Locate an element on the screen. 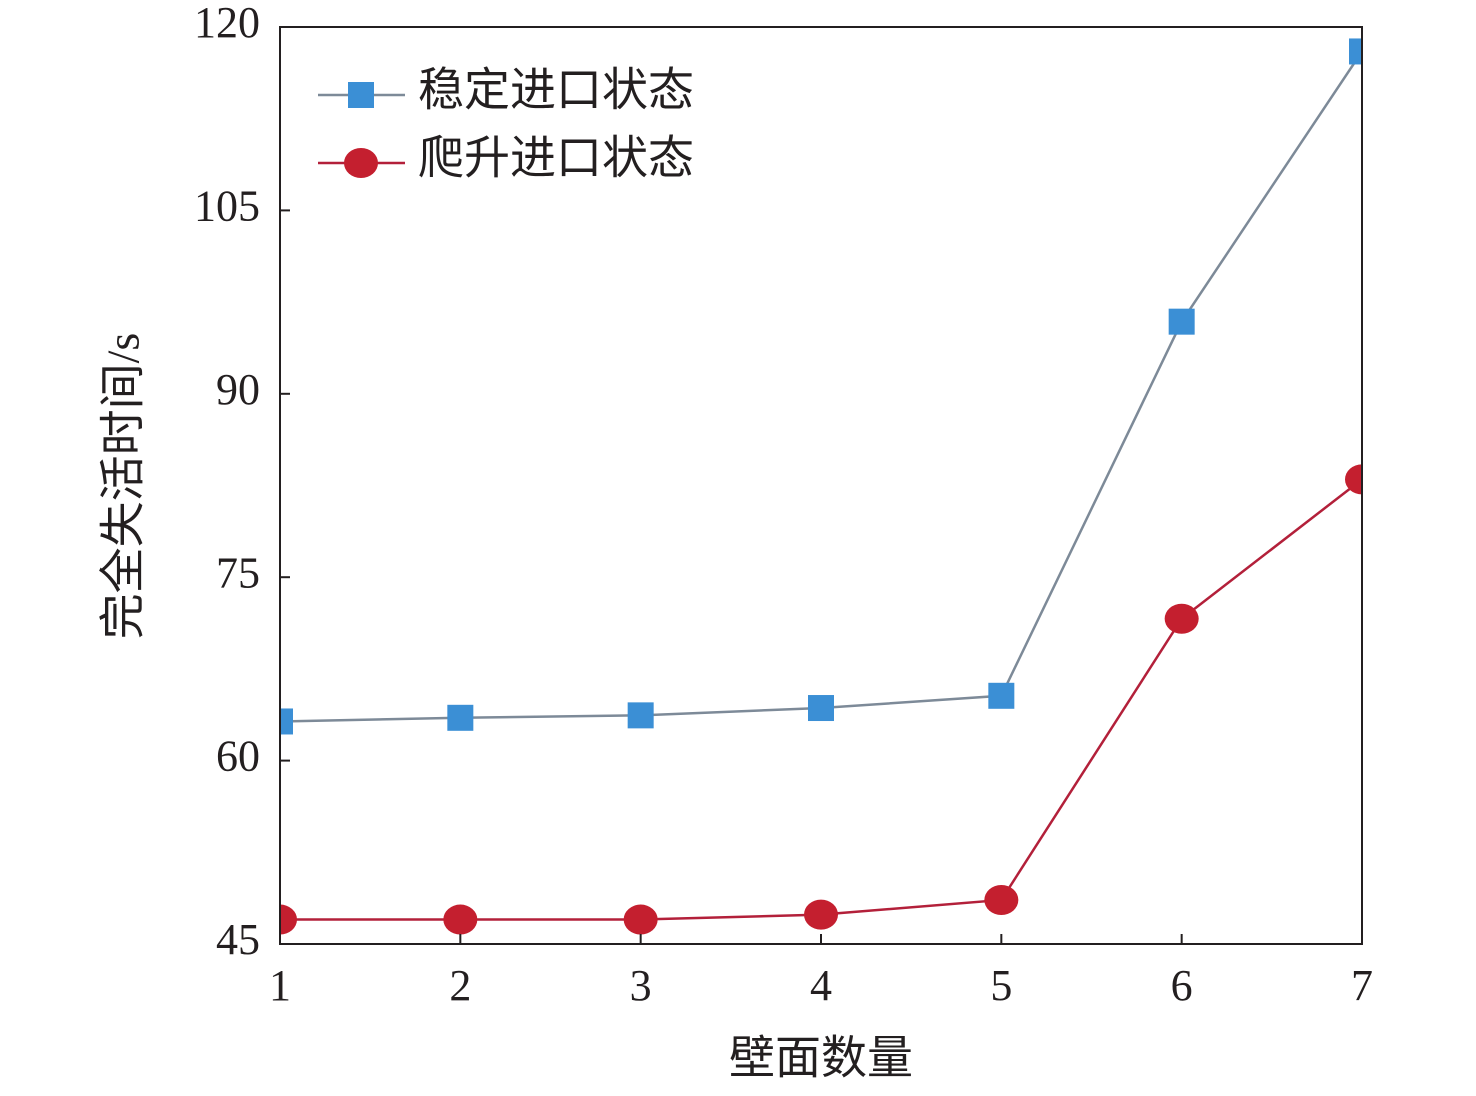 This screenshot has height=1096, width=1476. x-tick-label: 4 is located at coordinates (821, 985).